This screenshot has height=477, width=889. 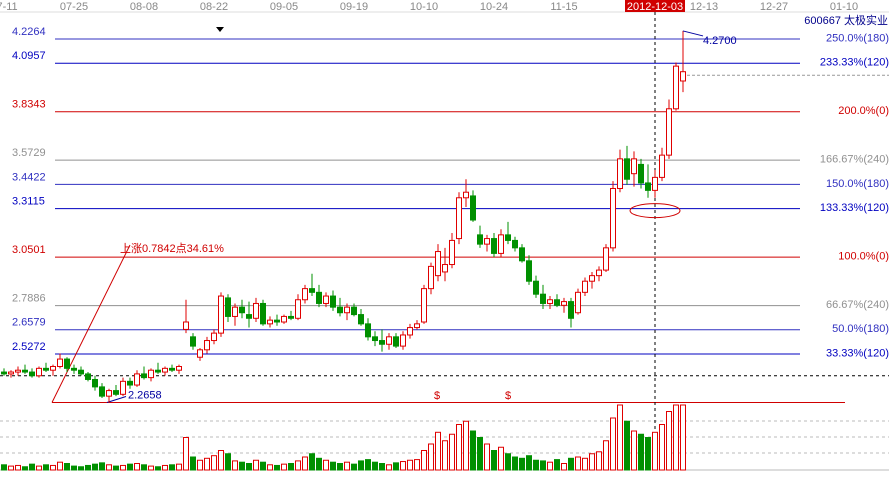 I want to click on y-tick-label: 4.0957, so click(x=29, y=56).